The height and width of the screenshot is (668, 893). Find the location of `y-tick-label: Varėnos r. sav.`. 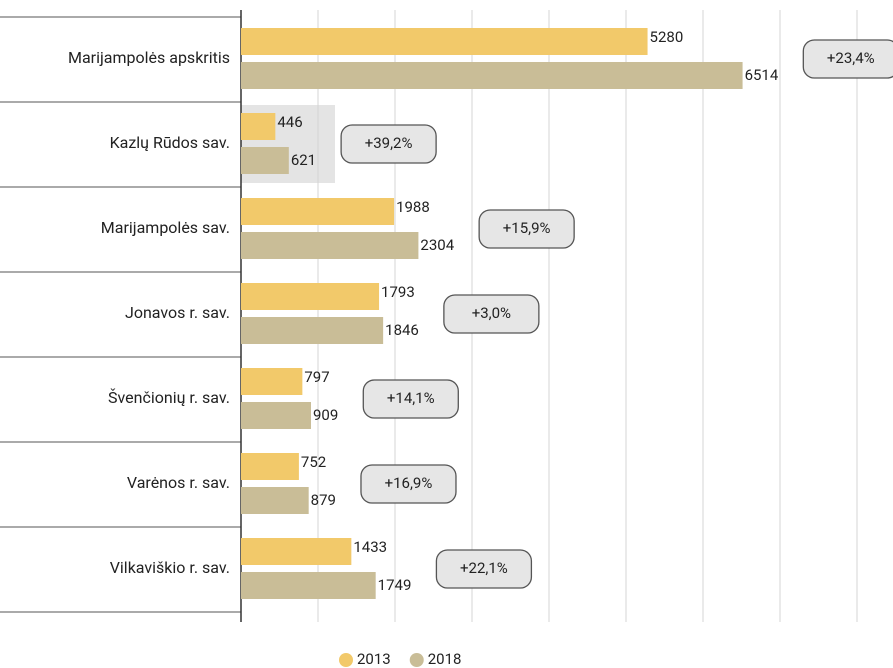

y-tick-label: Varėnos r. sav. is located at coordinates (178, 482).